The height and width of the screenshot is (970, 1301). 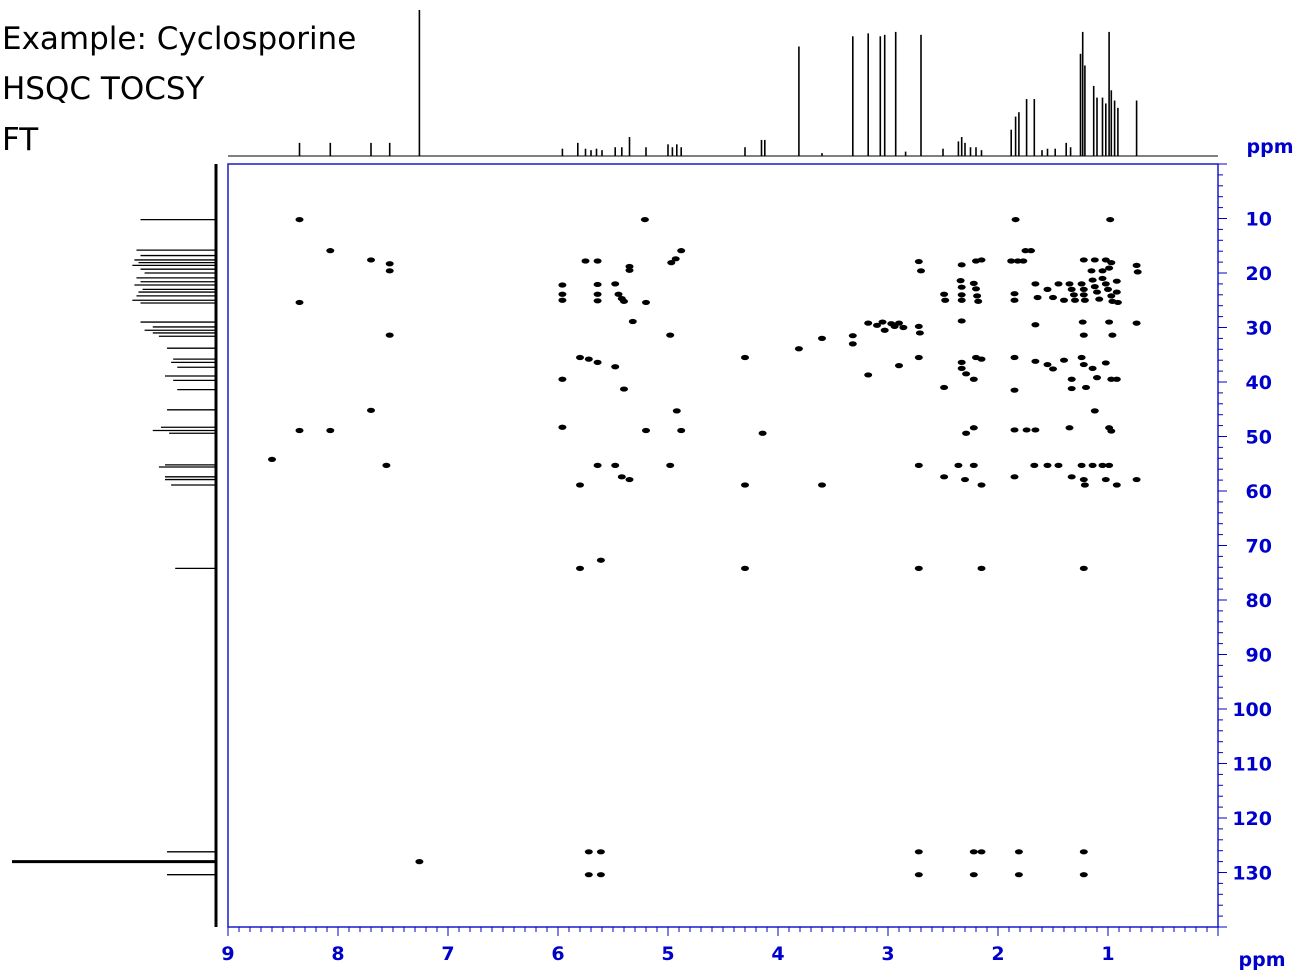 I want to click on sample-title: Example: Cyclosporine, so click(x=179, y=39).